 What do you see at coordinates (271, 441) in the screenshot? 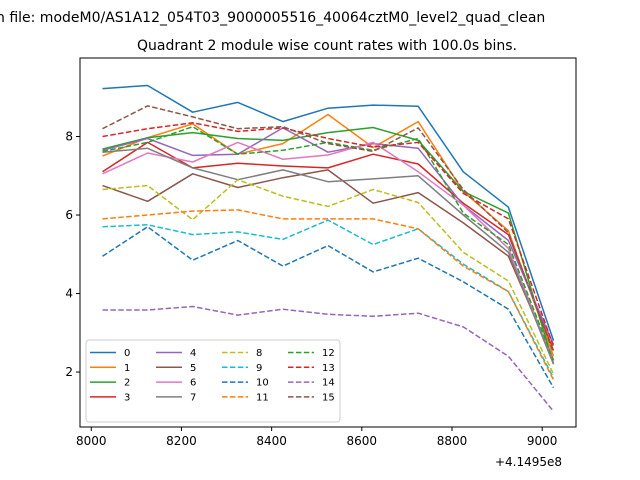
I see `x-tick-label: 8400` at bounding box center [271, 441].